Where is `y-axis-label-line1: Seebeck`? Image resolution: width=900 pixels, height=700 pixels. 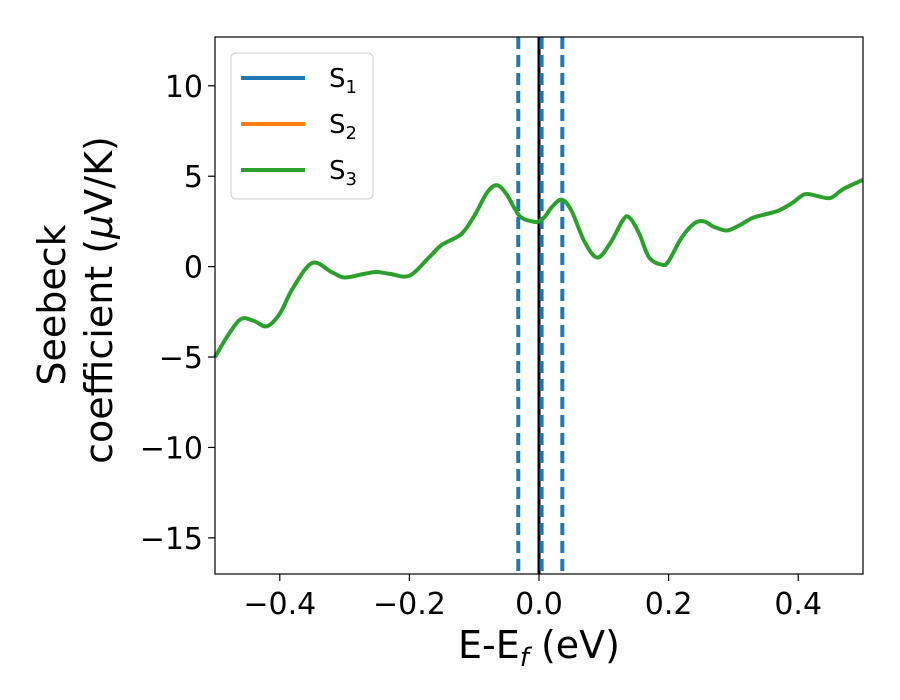 y-axis-label-line1: Seebeck is located at coordinates (52, 304).